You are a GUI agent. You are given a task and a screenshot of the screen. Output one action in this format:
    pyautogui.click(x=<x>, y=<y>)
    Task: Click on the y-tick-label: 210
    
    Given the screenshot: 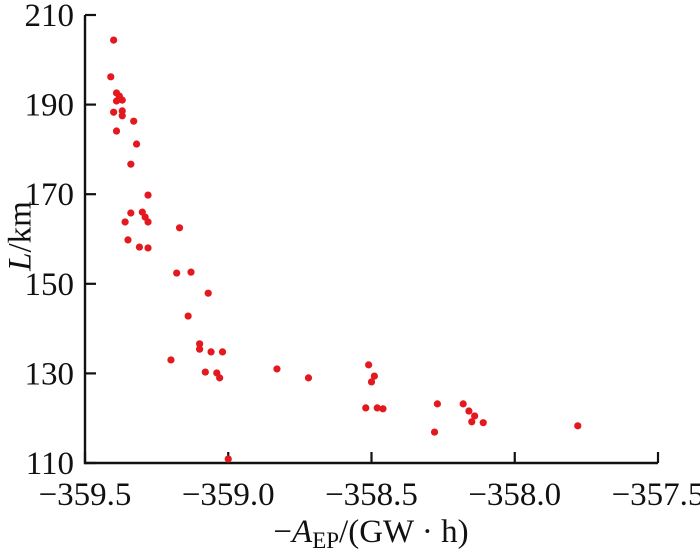 What is the action you would take?
    pyautogui.click(x=50, y=17)
    